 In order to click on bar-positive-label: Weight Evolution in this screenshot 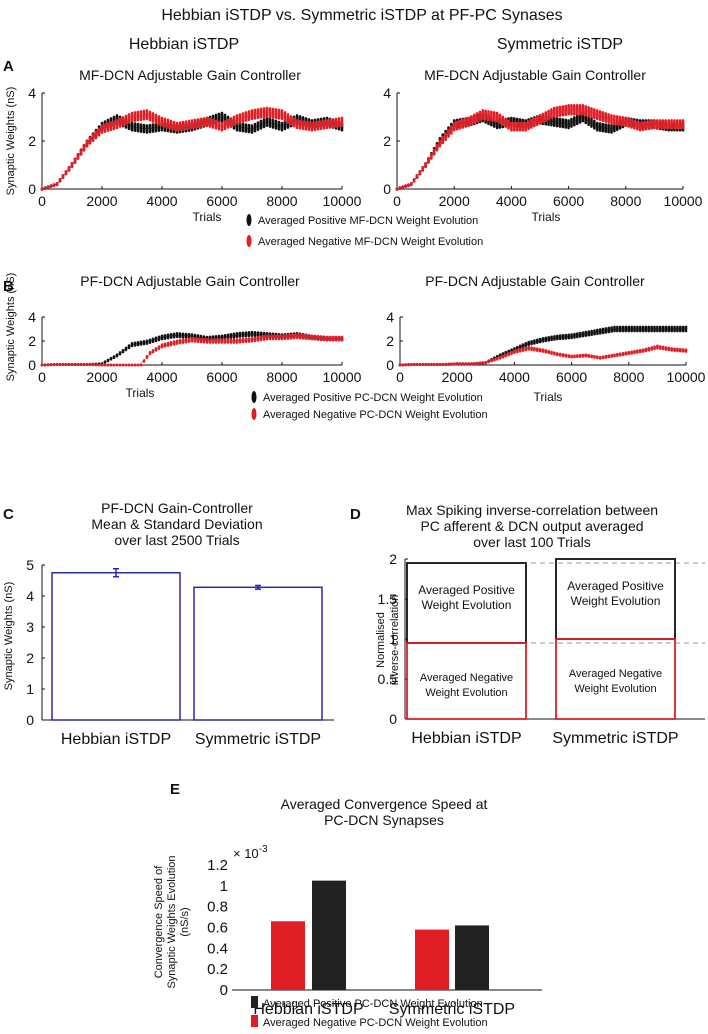, I will do `click(616, 601)`.